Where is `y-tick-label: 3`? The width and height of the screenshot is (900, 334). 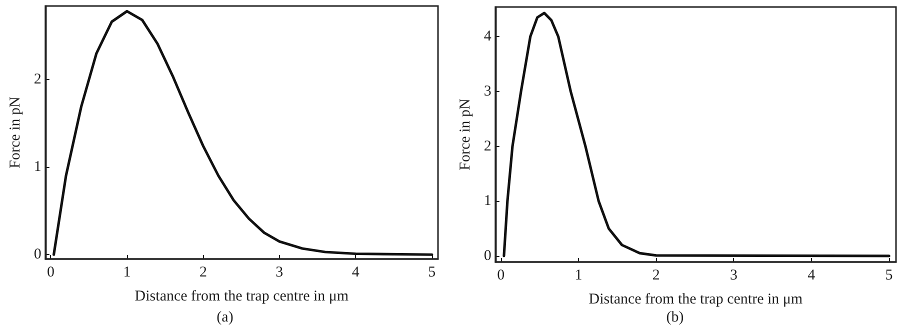
y-tick-label: 3 is located at coordinates (488, 91).